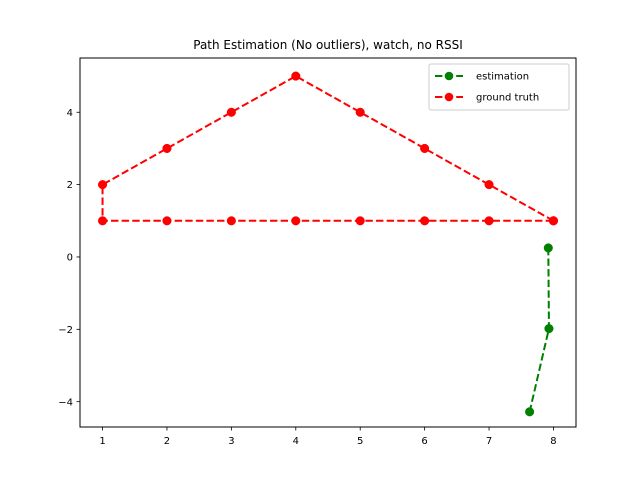 Image resolution: width=640 pixels, height=480 pixels. I want to click on y-tick-label: −4, so click(65, 402).